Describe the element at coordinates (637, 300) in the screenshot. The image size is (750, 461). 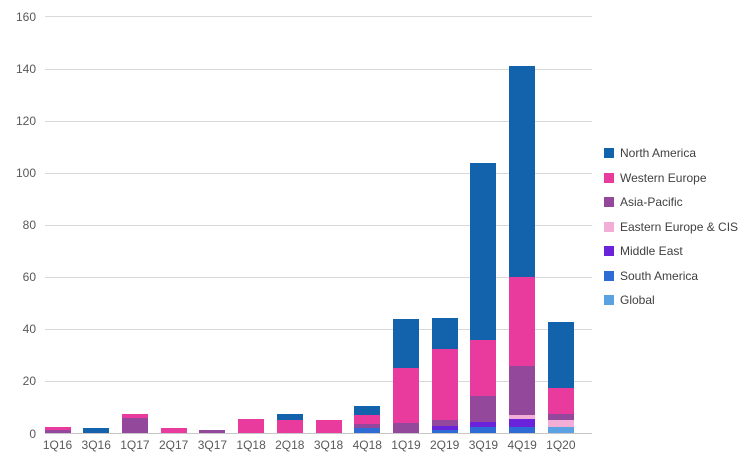
I see `legend-label: Global` at that location.